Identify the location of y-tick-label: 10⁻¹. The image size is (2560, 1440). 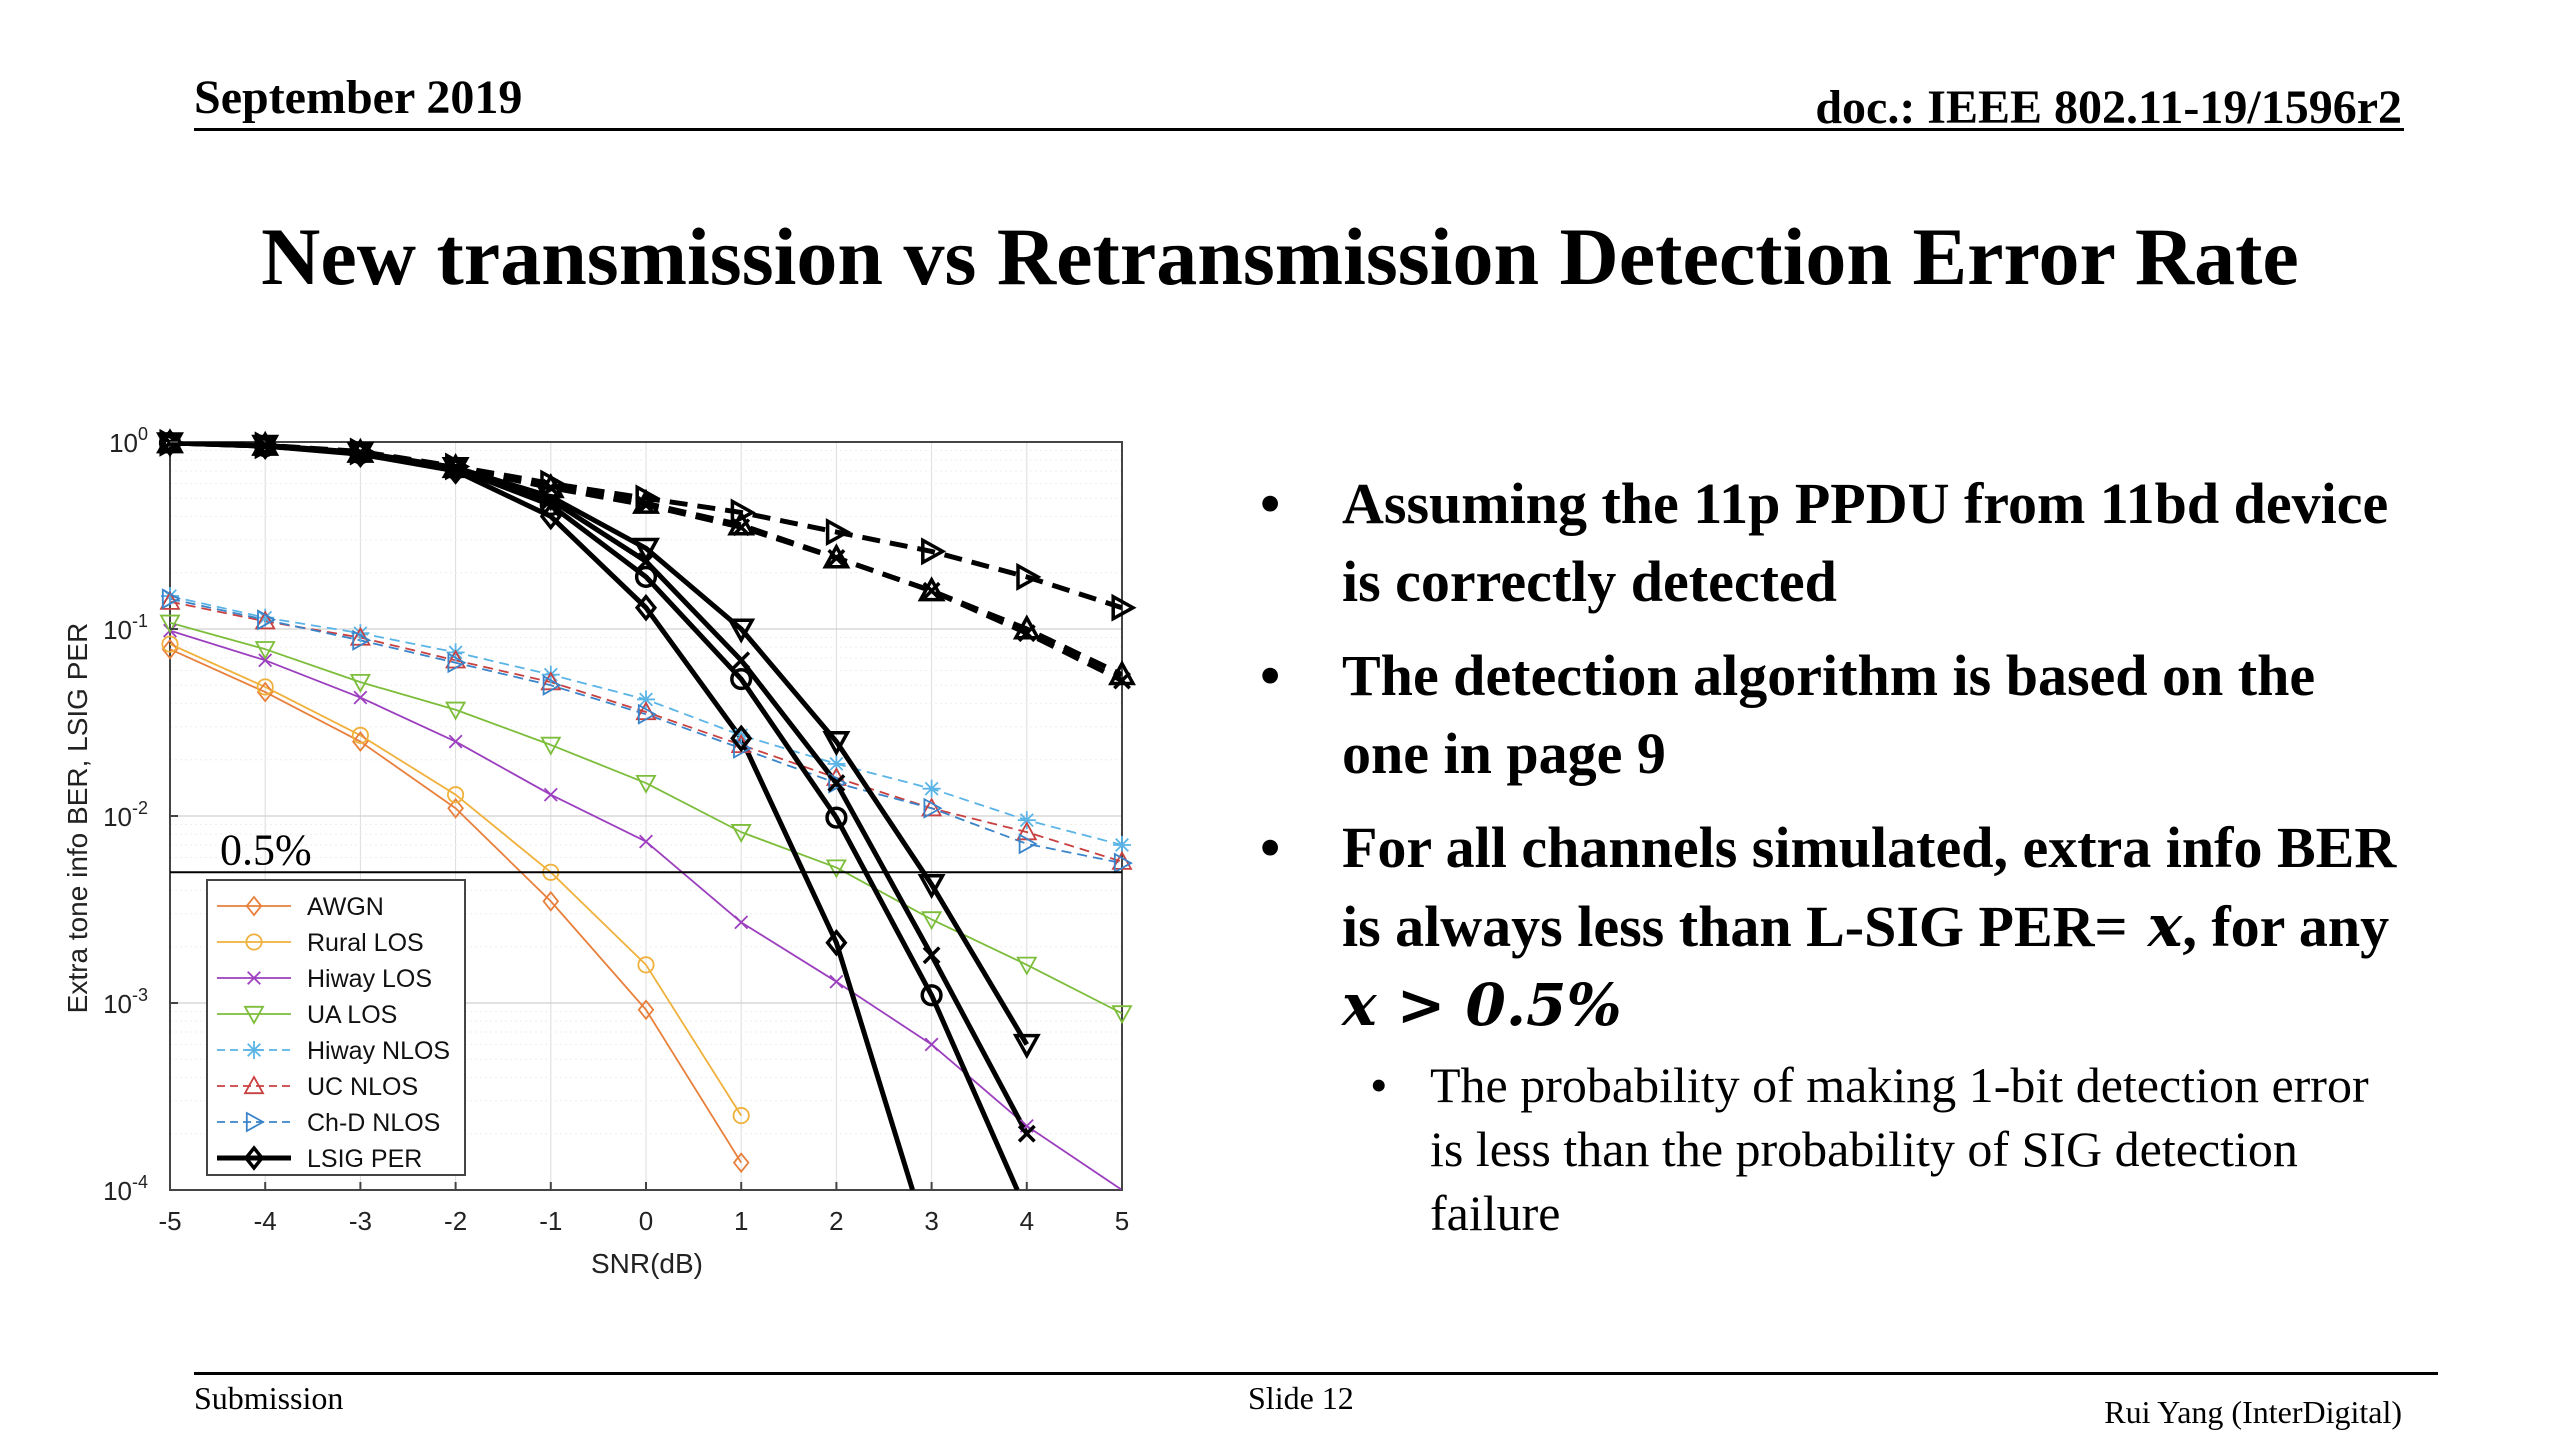
(125, 628).